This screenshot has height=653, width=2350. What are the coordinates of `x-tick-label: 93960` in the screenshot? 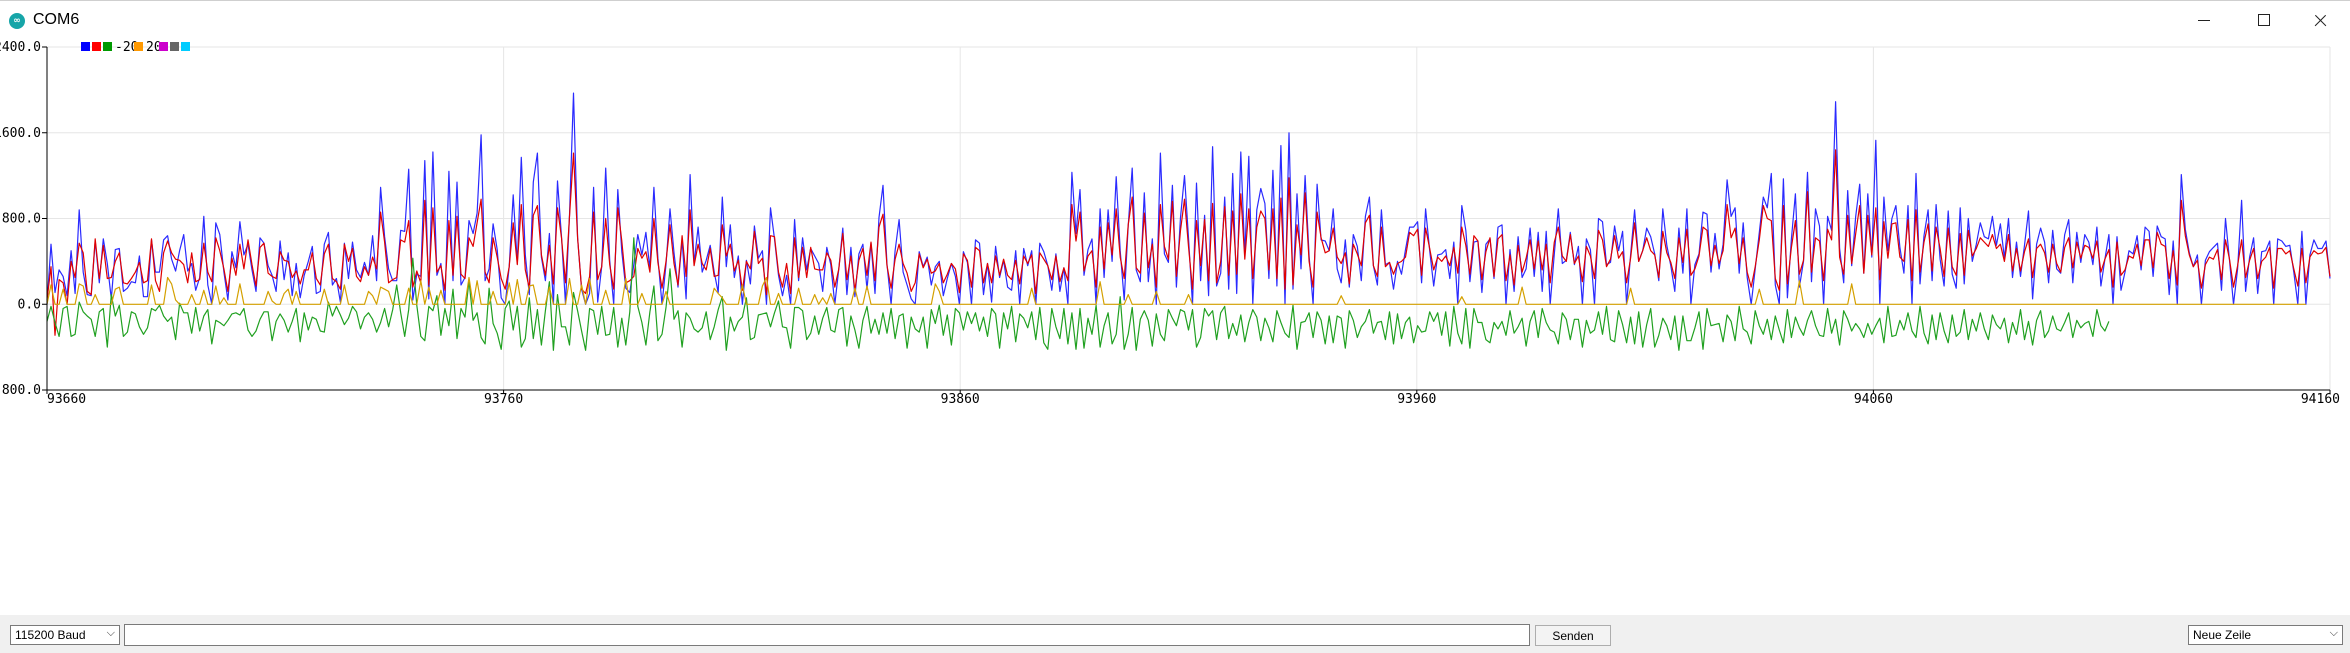 It's located at (1416, 399).